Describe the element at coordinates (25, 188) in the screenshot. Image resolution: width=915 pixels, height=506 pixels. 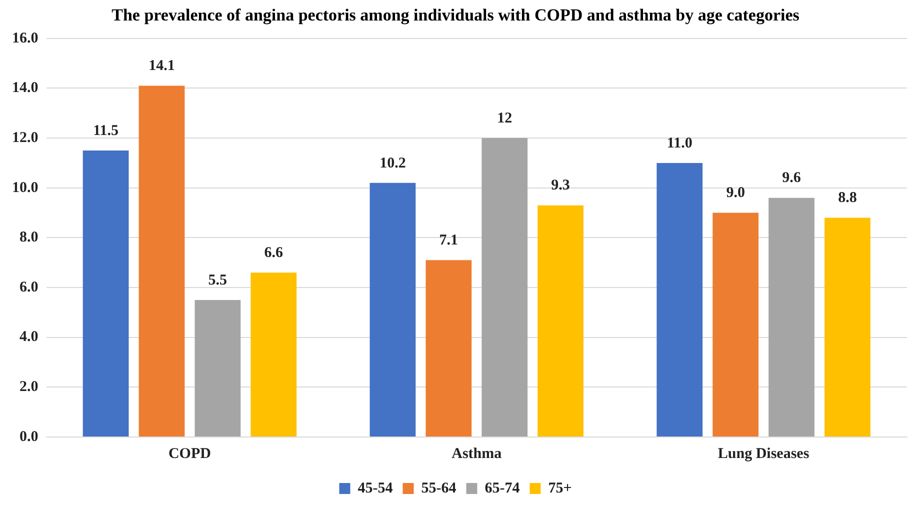
I see `y-tick-label: 10.0` at that location.